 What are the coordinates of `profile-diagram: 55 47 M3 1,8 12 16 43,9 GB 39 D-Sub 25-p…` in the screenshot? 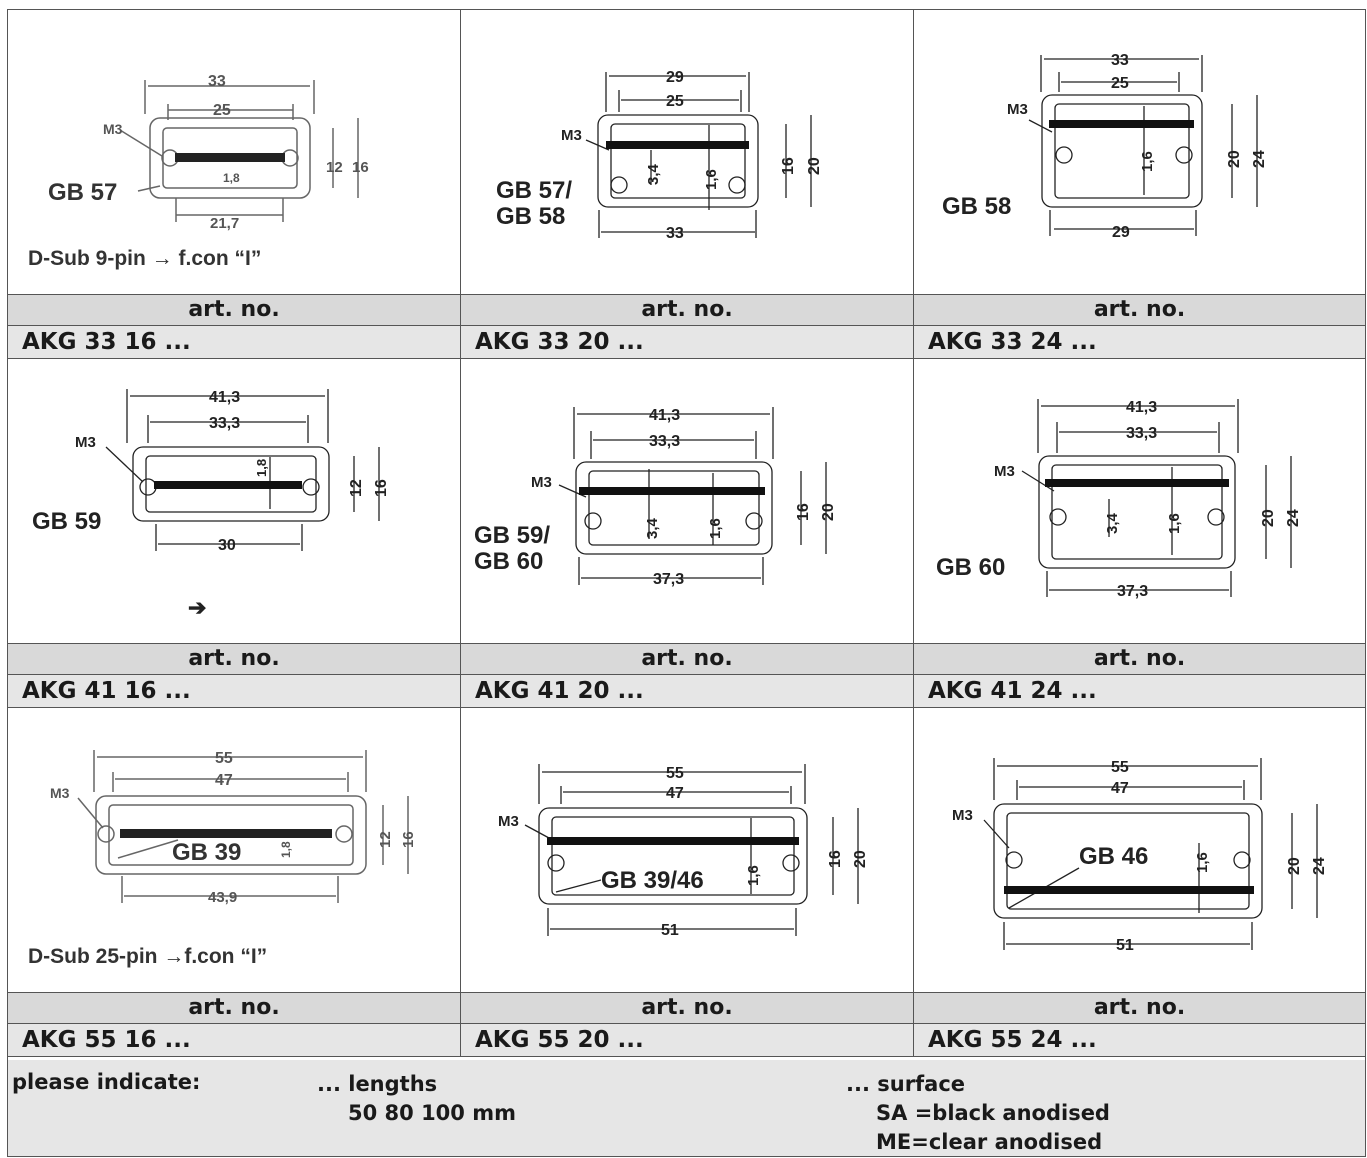 It's located at (222, 859).